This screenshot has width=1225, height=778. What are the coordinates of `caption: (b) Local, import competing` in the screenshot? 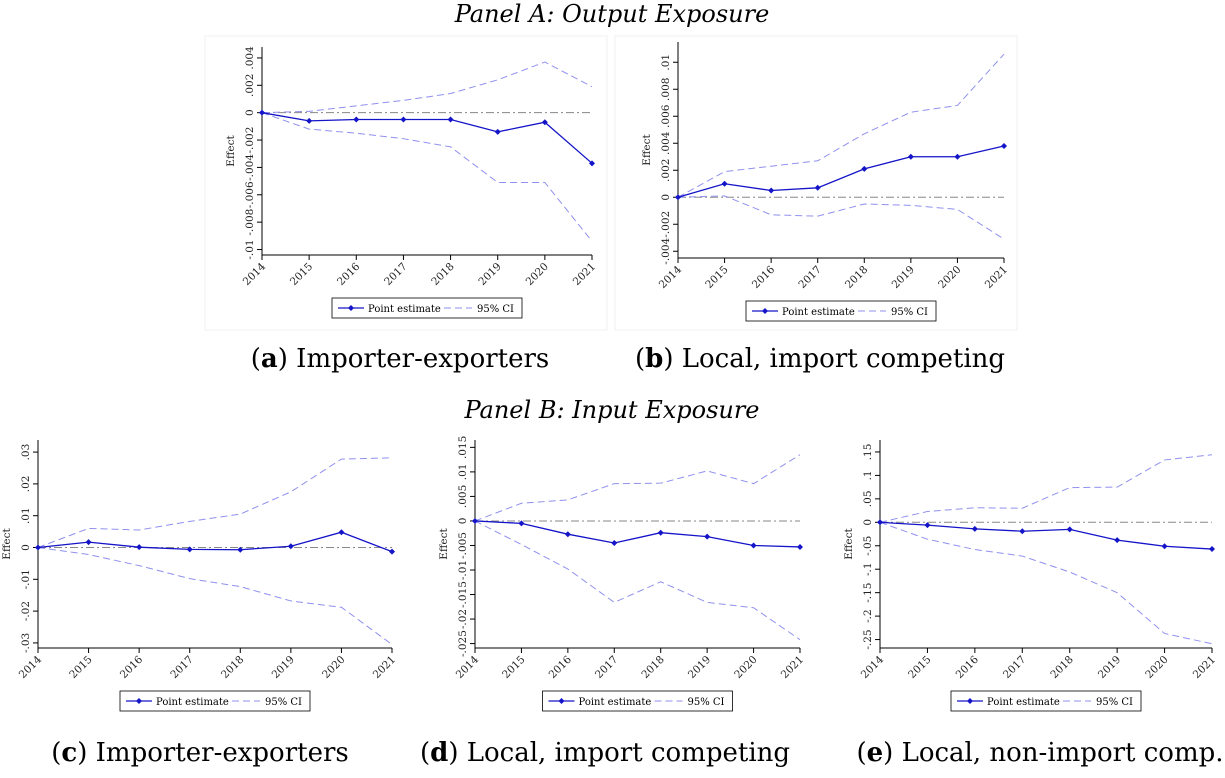 It's located at (820, 359).